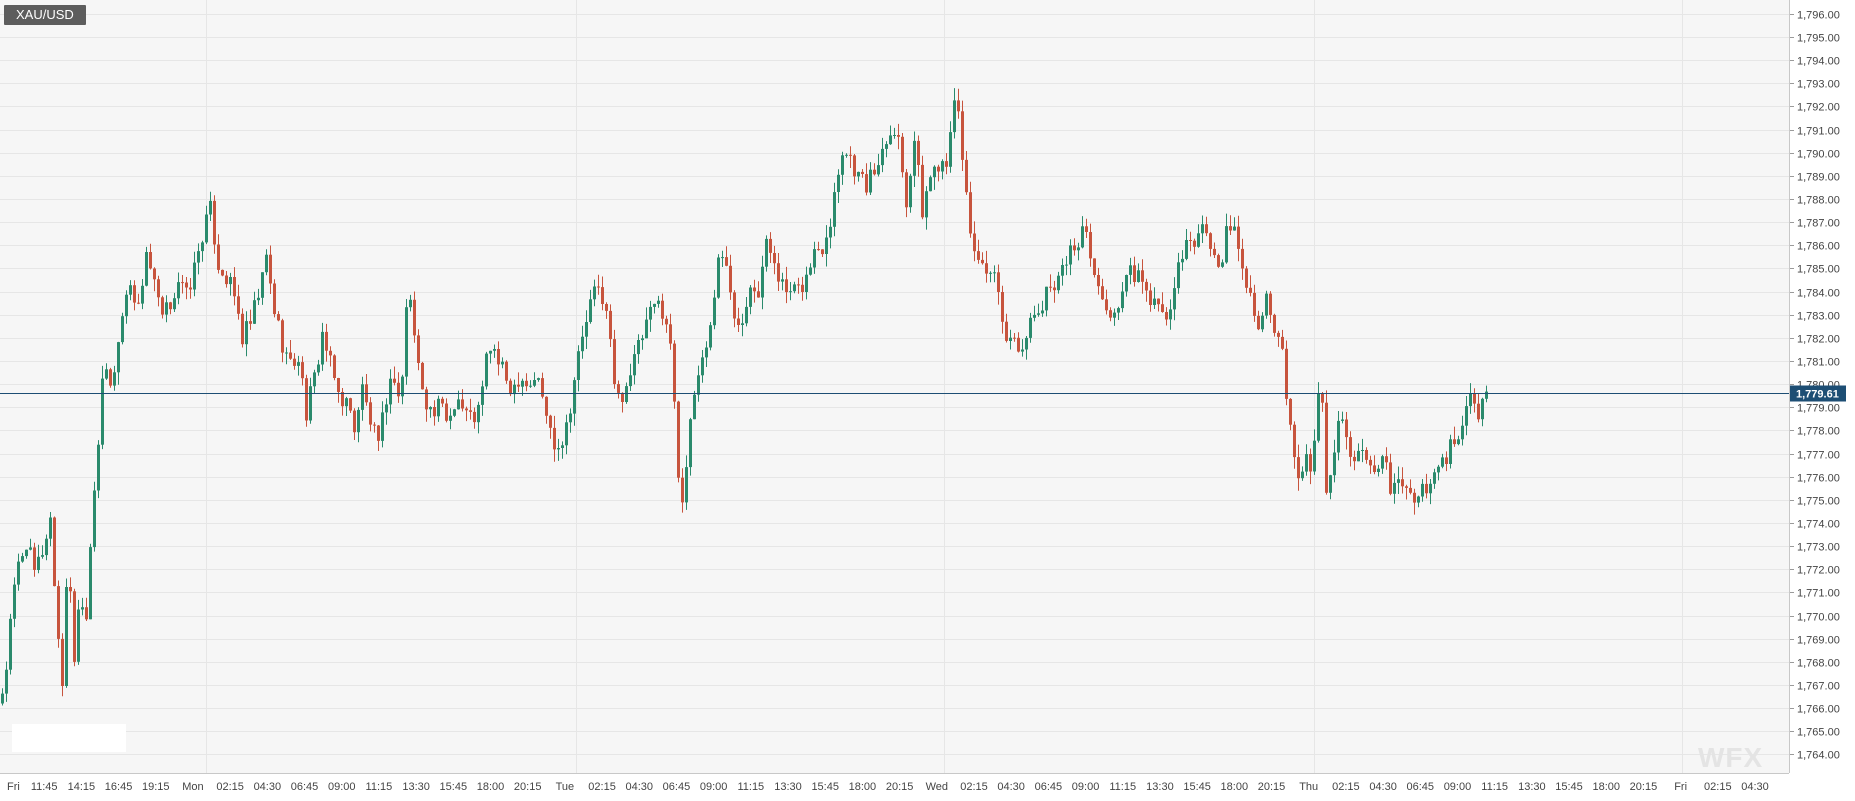 The width and height of the screenshot is (1855, 801). Describe the element at coordinates (714, 787) in the screenshot. I see `time-tick-label: 09:00` at that location.